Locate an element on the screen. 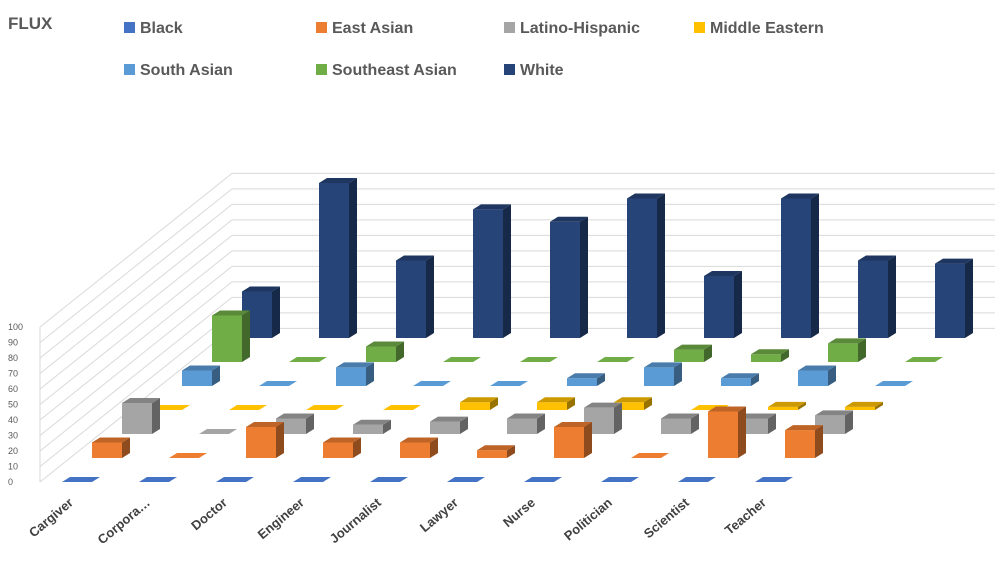  y-tick-label: 0 is located at coordinates (10, 482).